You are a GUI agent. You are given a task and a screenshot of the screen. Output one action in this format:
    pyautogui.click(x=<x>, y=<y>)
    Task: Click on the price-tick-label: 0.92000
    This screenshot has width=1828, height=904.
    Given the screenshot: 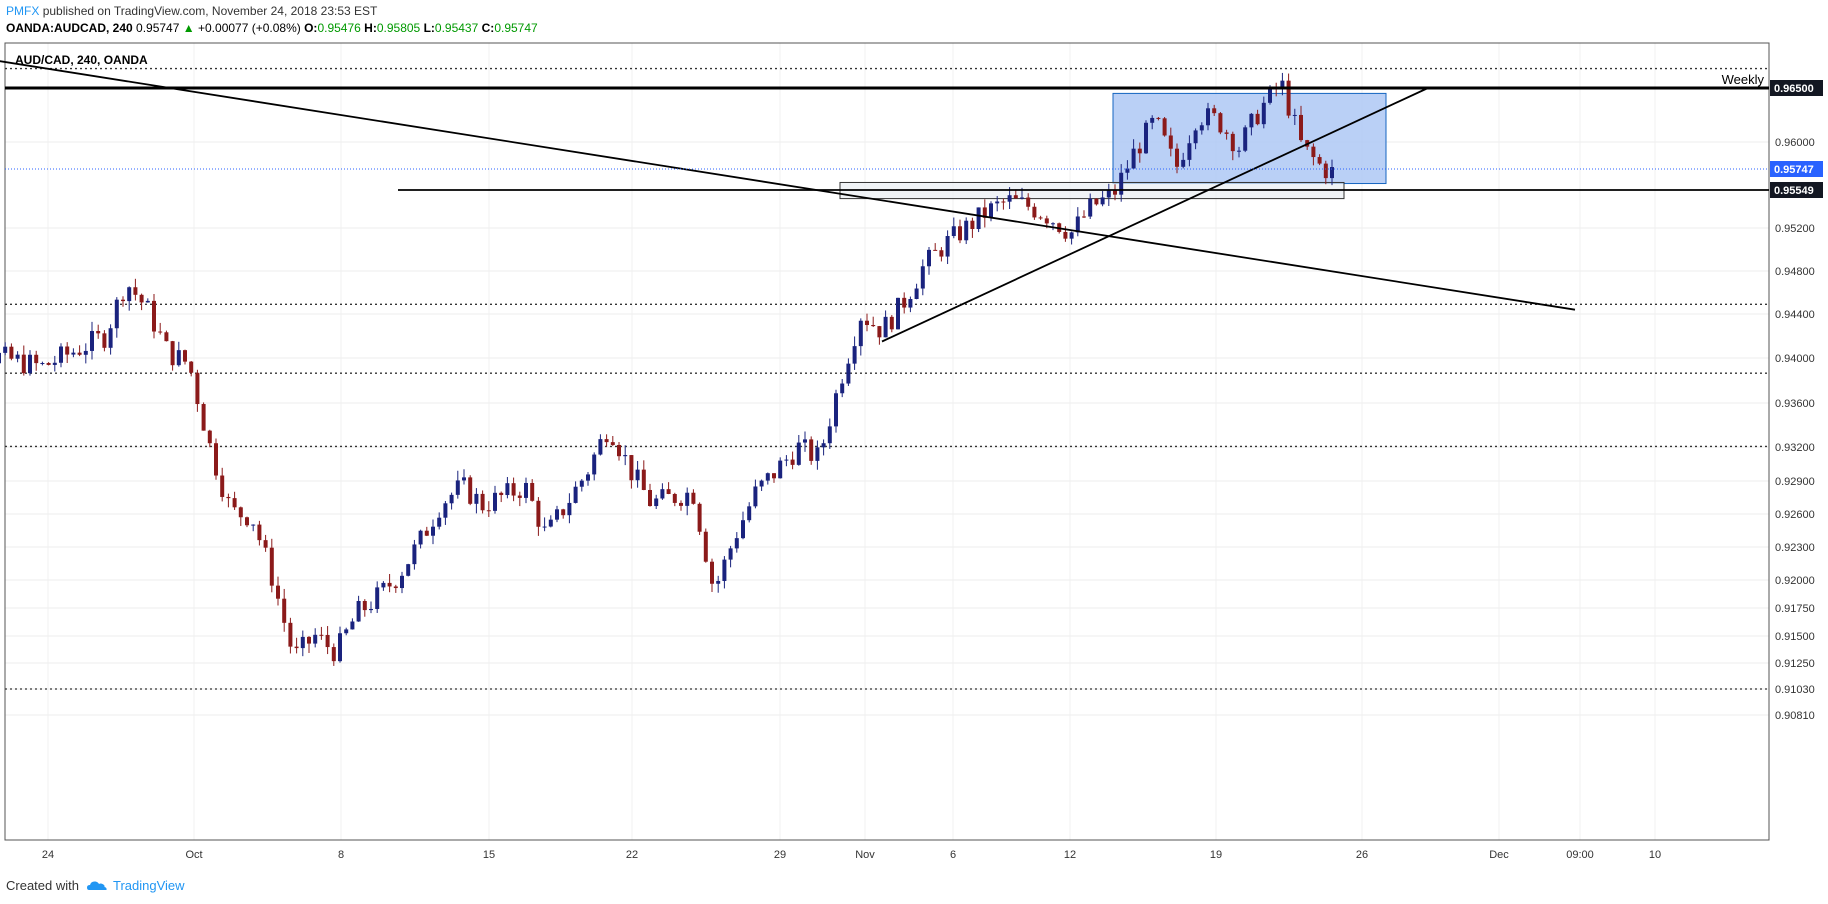 What is the action you would take?
    pyautogui.click(x=1795, y=581)
    